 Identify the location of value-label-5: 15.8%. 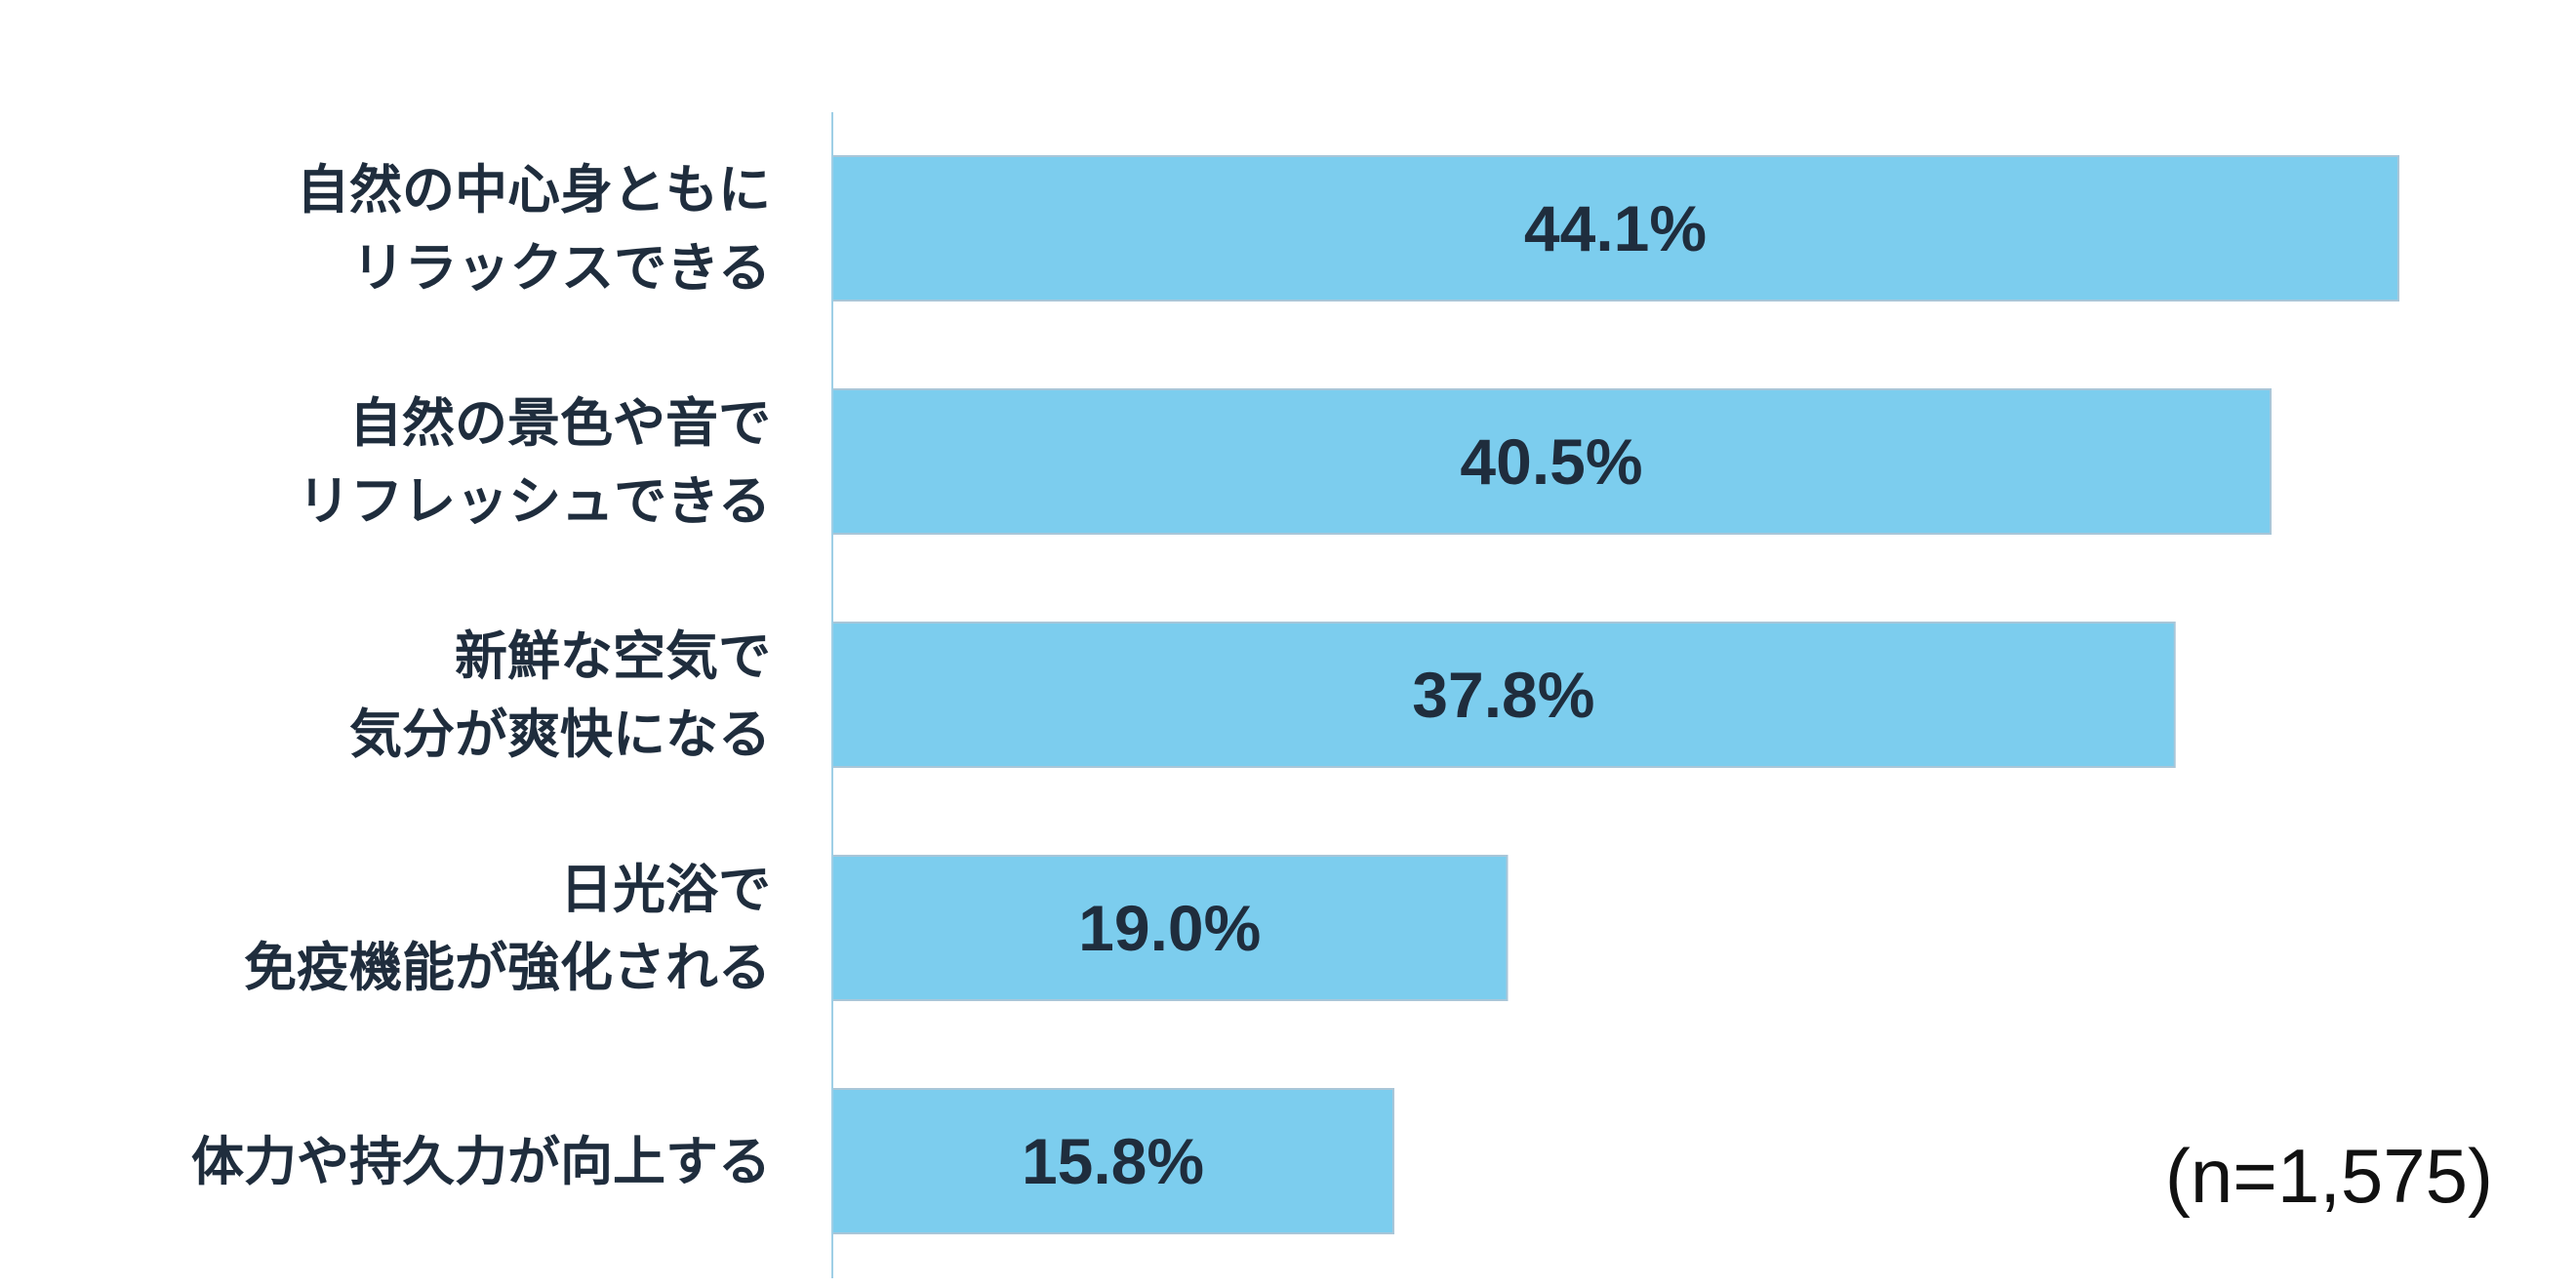
(1113, 1161).